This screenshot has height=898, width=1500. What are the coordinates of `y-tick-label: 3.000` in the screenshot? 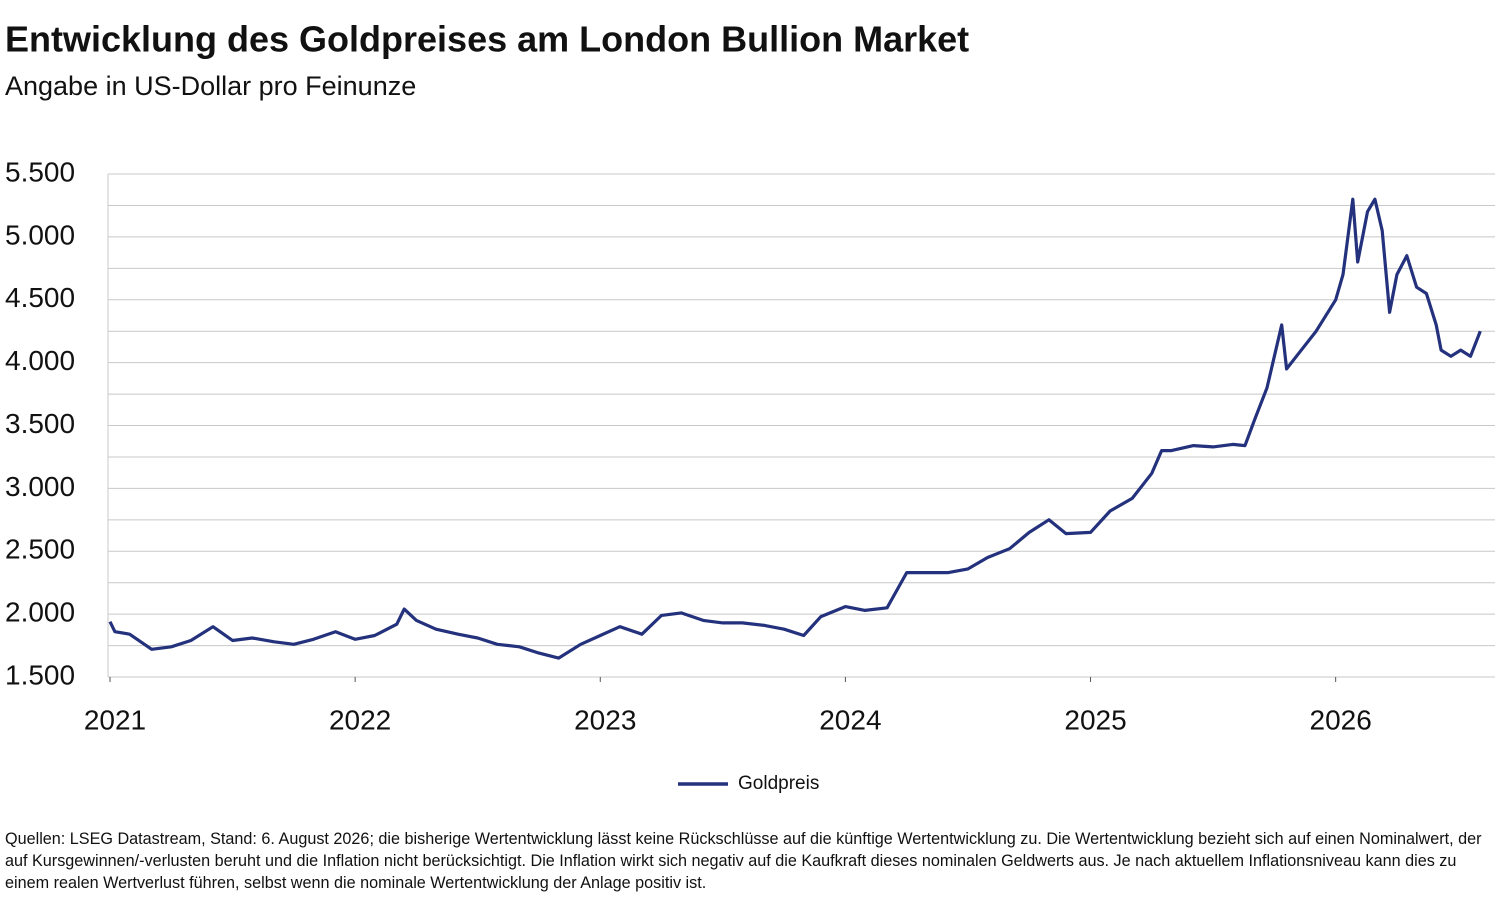 It's located at (40, 486).